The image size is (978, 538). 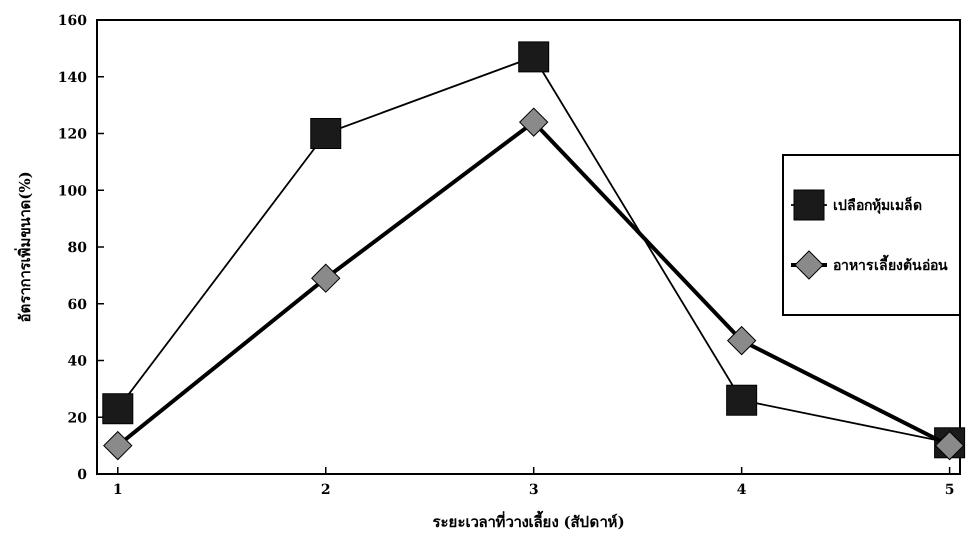 I want to click on x-tick-label: 5, so click(x=949, y=490).